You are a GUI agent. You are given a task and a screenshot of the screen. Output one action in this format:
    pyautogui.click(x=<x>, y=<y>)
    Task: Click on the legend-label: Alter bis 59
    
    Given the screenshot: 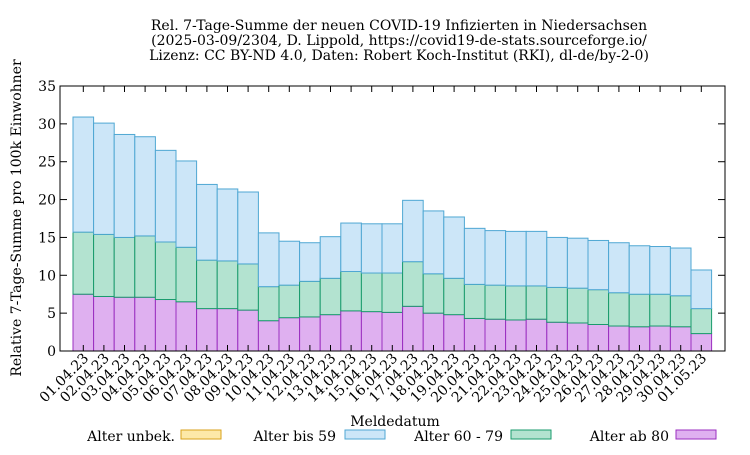 What is the action you would take?
    pyautogui.click(x=294, y=437)
    